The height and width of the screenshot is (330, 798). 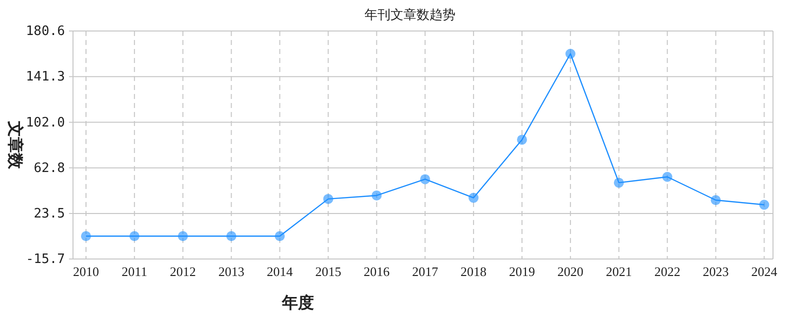 What do you see at coordinates (619, 271) in the screenshot?
I see `x-tick-label: 2021` at bounding box center [619, 271].